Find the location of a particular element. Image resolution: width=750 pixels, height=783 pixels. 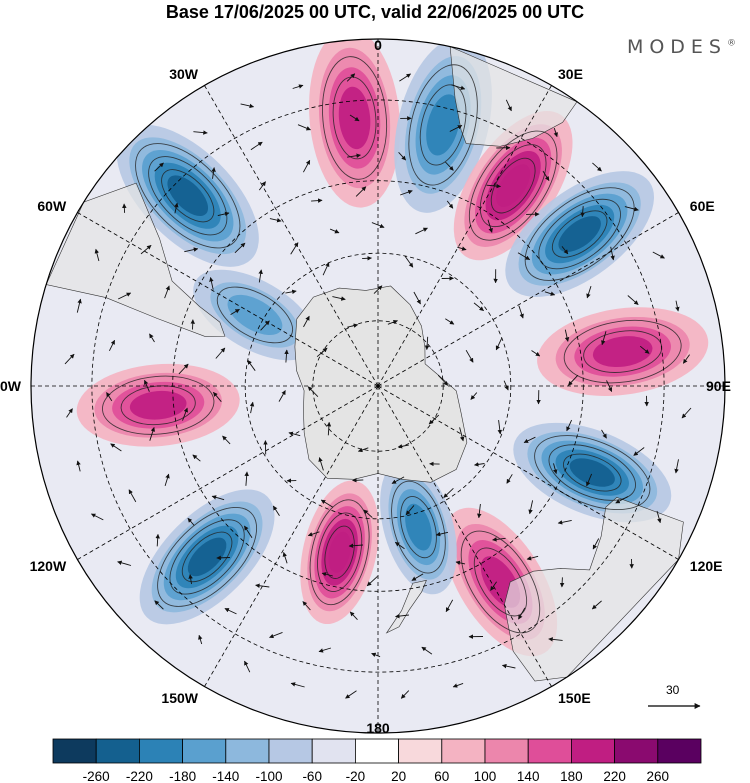

colorbar-tick: 60 is located at coordinates (441, 776).